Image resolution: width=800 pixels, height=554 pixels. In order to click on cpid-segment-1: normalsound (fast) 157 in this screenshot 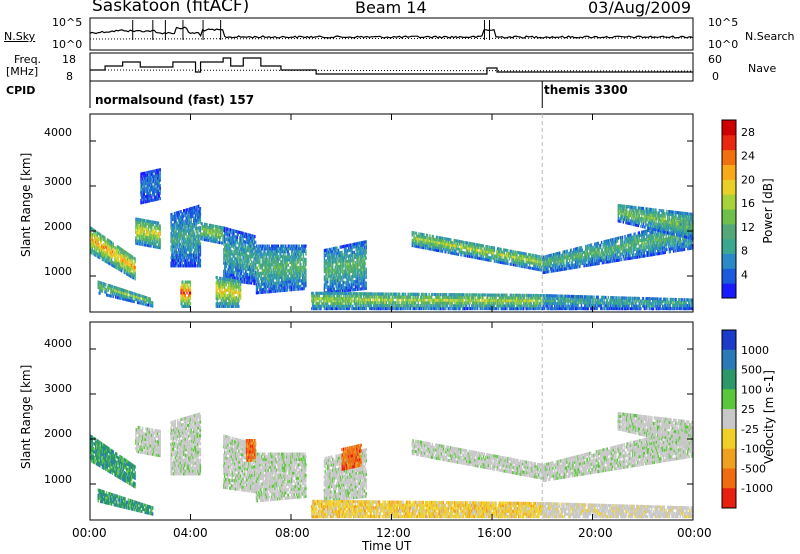, I will do `click(175, 100)`.